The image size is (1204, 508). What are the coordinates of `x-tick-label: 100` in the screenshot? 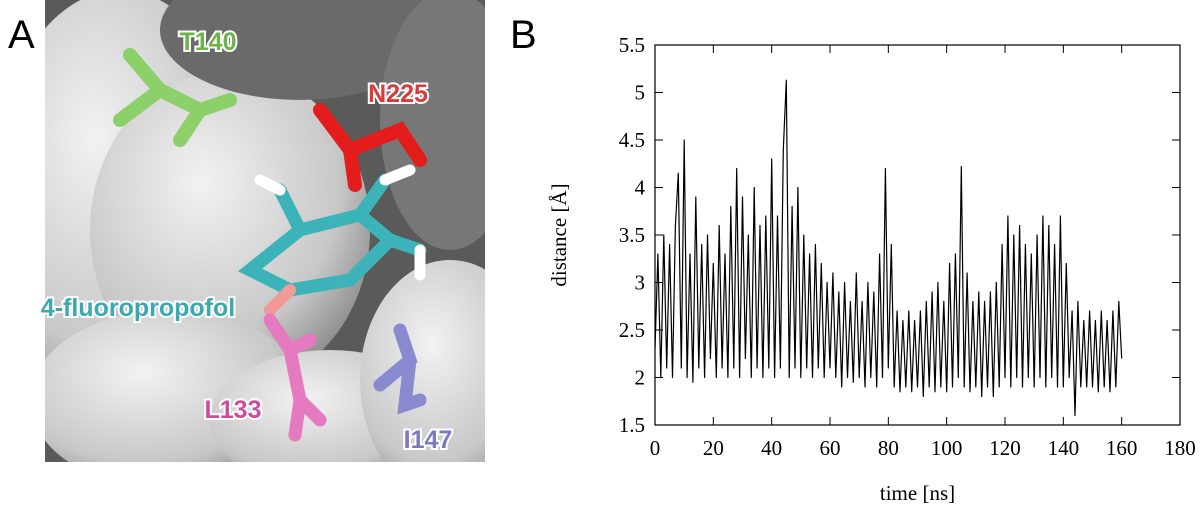 It's located at (947, 448).